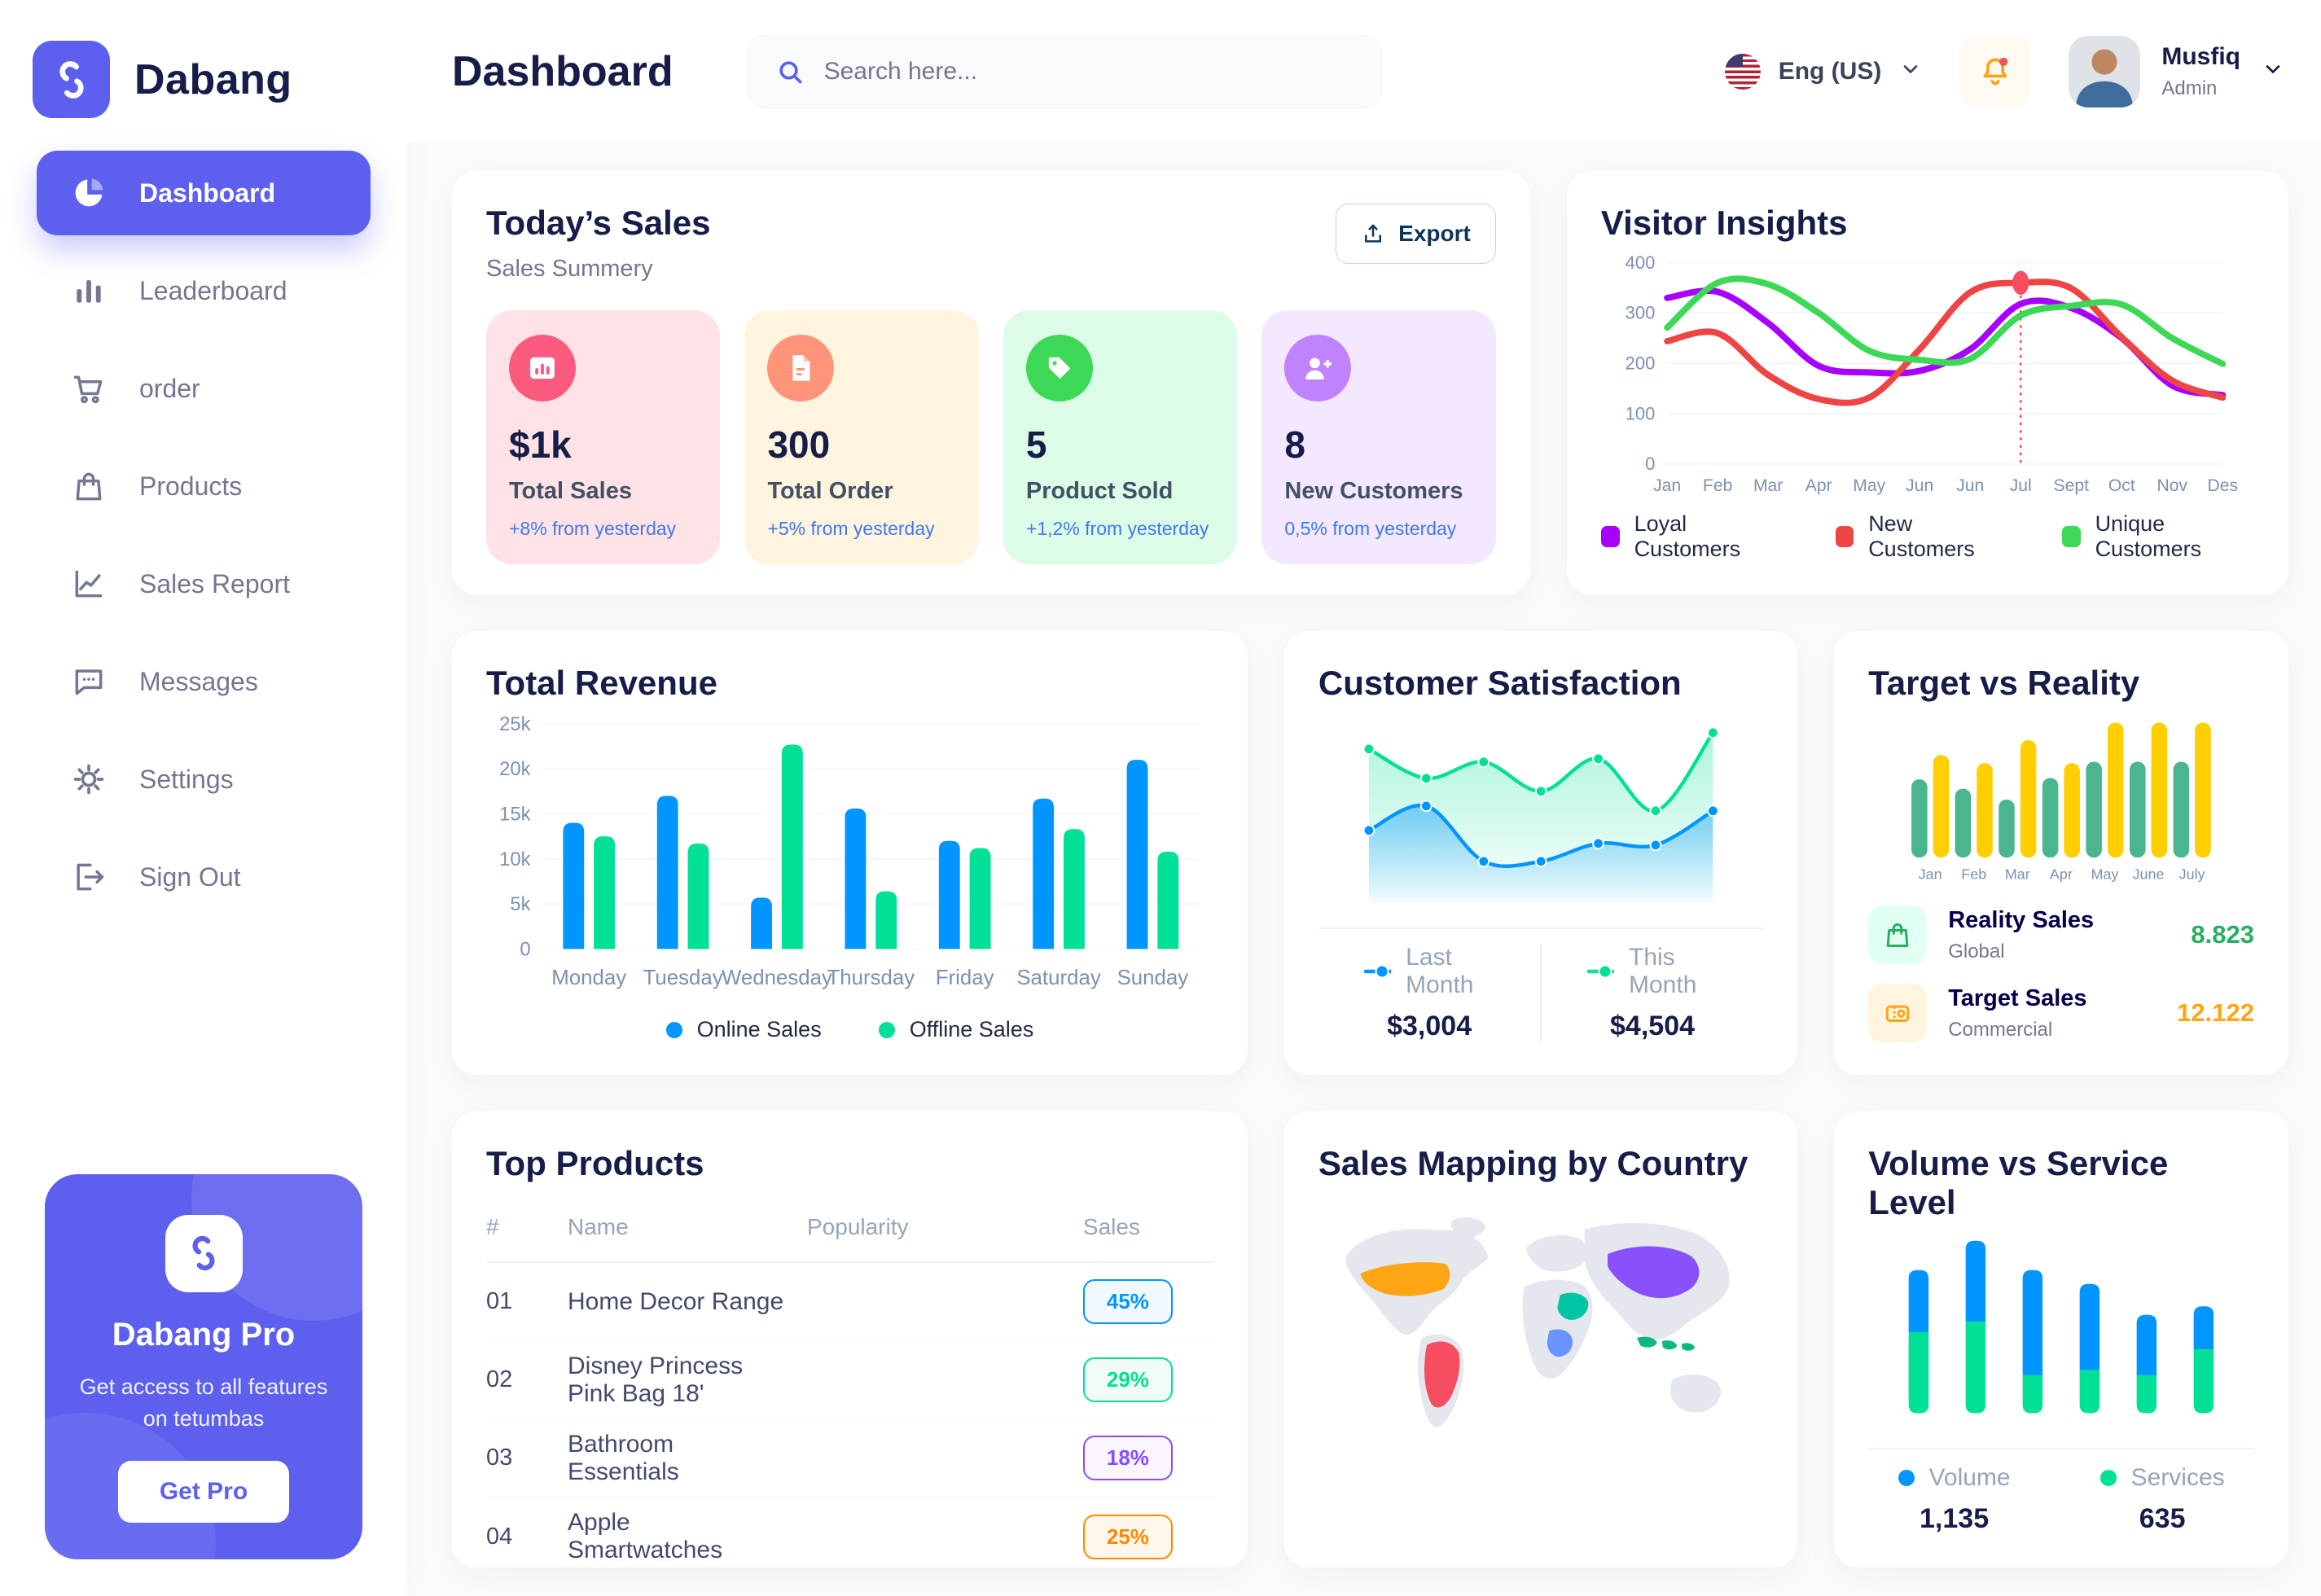 The width and height of the screenshot is (2321, 1596). I want to click on summary-label: Product Sold, so click(1099, 491).